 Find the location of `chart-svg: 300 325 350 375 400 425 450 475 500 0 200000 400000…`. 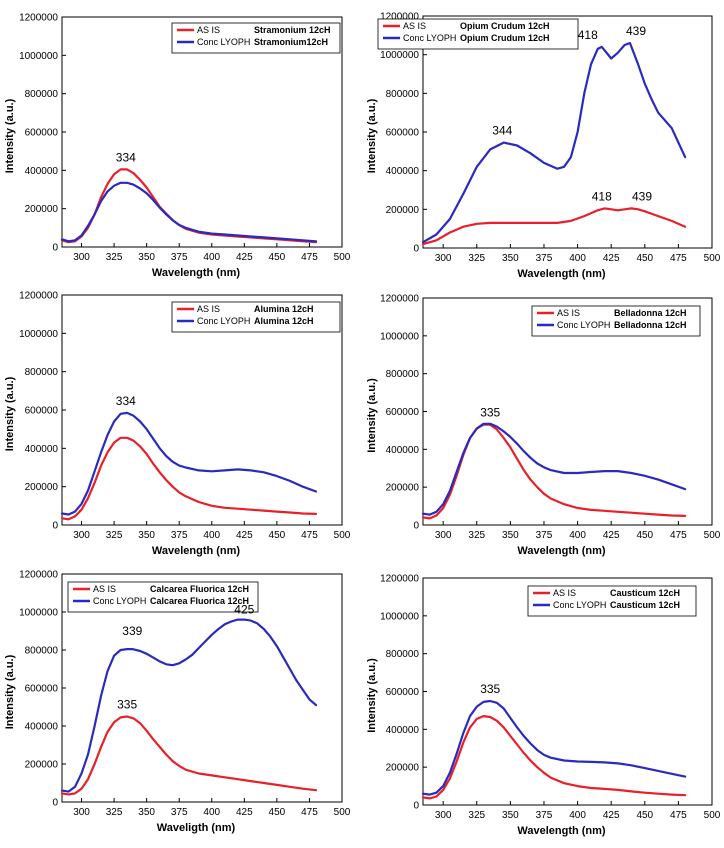

chart-svg: 300 325 350 375 400 425 450 475 500 0 200000 400000… is located at coordinates (177, 702).